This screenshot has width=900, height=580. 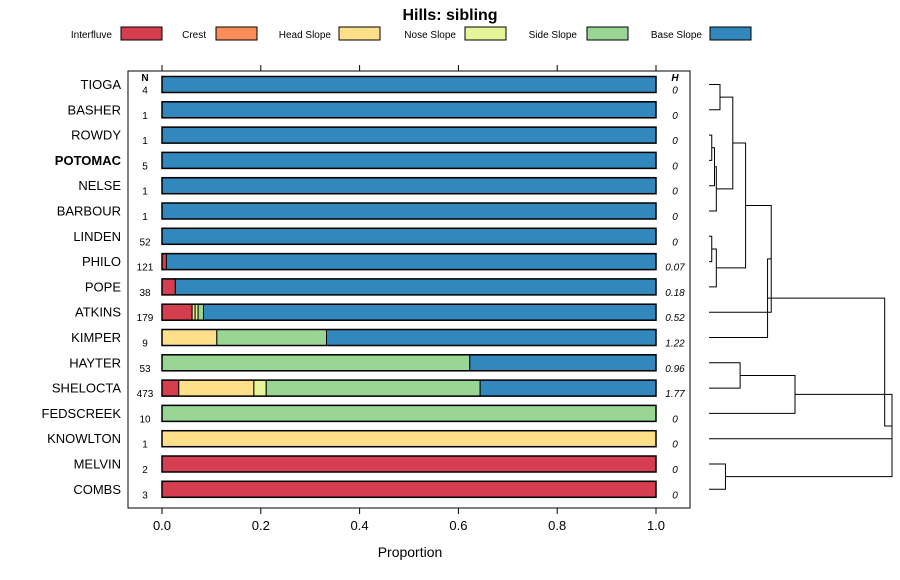 I want to click on row-label-0: TIOGA, so click(x=101, y=84).